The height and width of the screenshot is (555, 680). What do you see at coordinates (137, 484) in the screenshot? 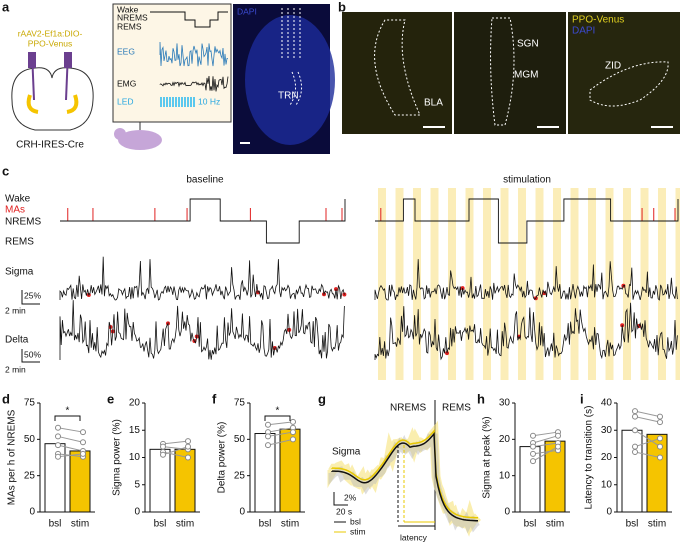
I see `y-tick-label: 5` at bounding box center [137, 484].